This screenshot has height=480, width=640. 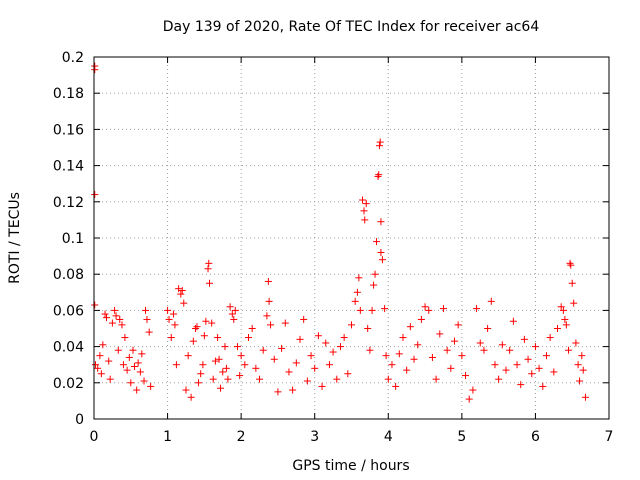 What do you see at coordinates (94, 437) in the screenshot?
I see `x-tick-label: 0` at bounding box center [94, 437].